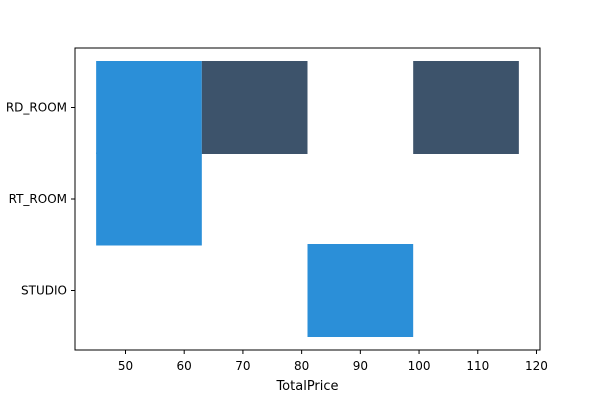 Image resolution: width=600 pixels, height=400 pixels. Describe the element at coordinates (44, 291) in the screenshot. I see `y-tick-label: STUDIO` at that location.